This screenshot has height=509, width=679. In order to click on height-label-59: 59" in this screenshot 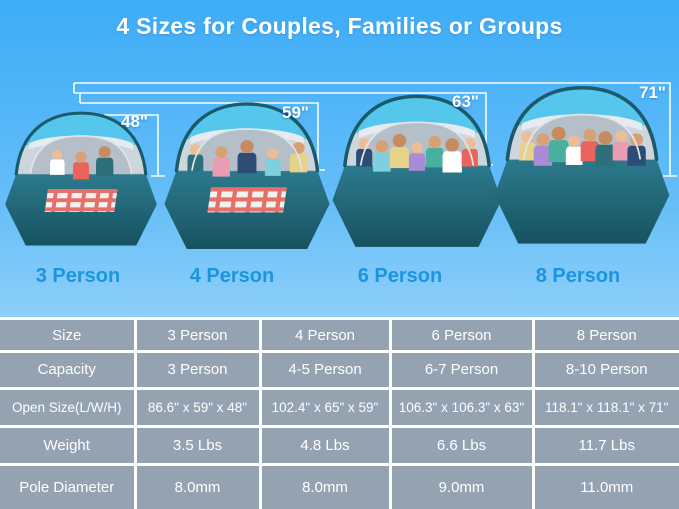, I will do `click(295, 112)`.